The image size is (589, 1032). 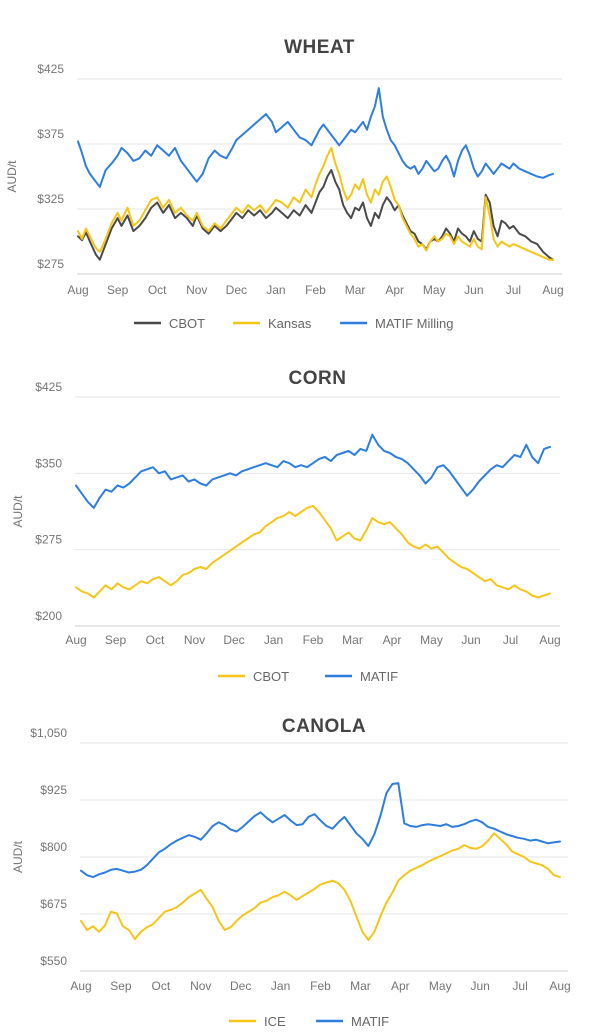 What do you see at coordinates (53, 847) in the screenshot?
I see `y-tick-label: $800` at bounding box center [53, 847].